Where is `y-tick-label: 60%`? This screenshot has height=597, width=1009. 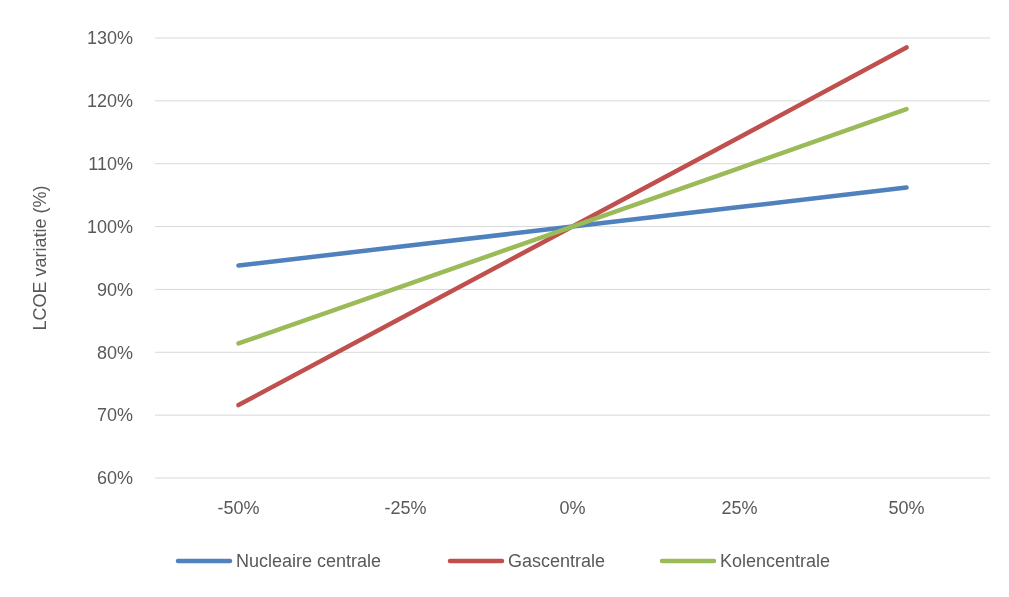 y-tick-label: 60% is located at coordinates (114, 478).